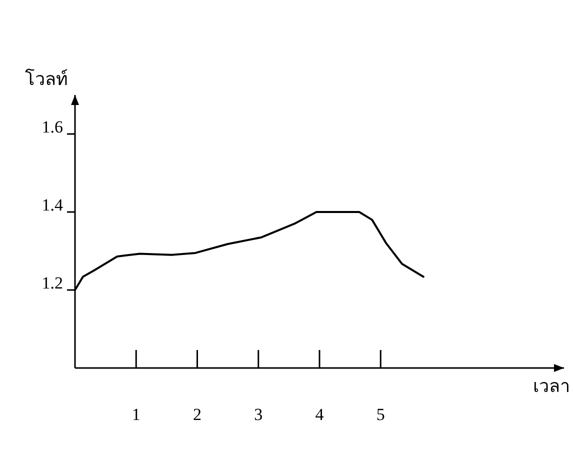  Describe the element at coordinates (197, 414) in the screenshot. I see `x-tick-label: 2` at that location.